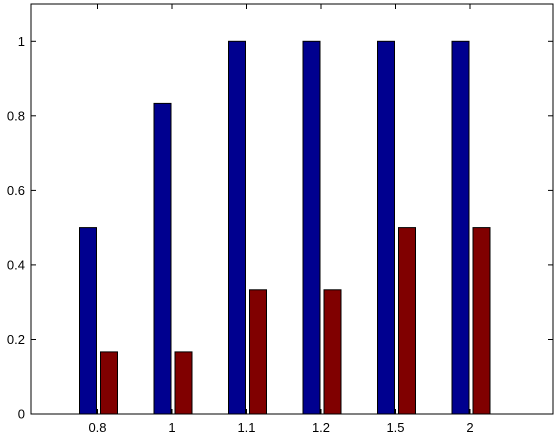 The height and width of the screenshot is (438, 558). I want to click on y-tick-label: 1, so click(21, 41).